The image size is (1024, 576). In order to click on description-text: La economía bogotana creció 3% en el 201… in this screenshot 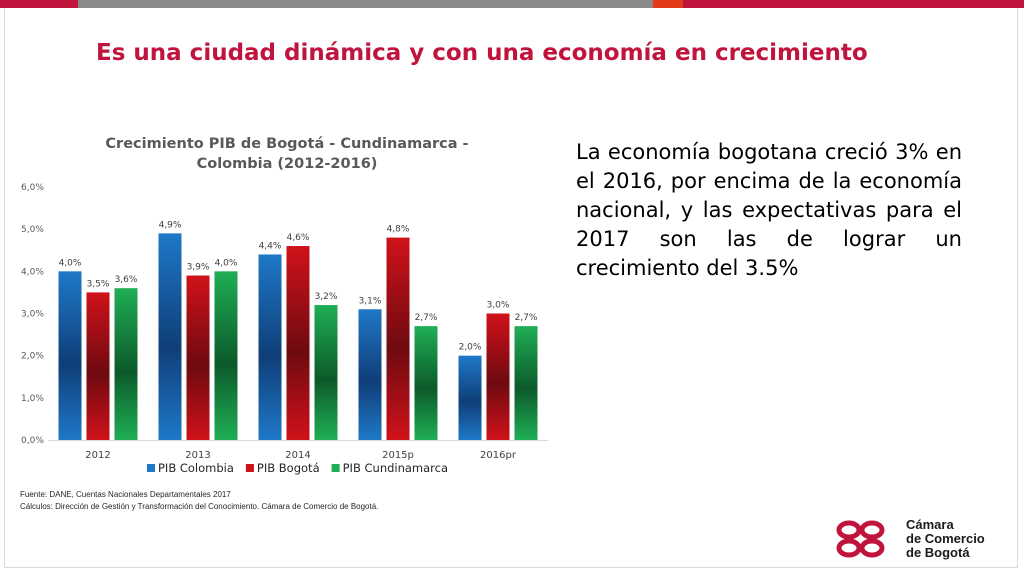, I will do `click(769, 210)`.